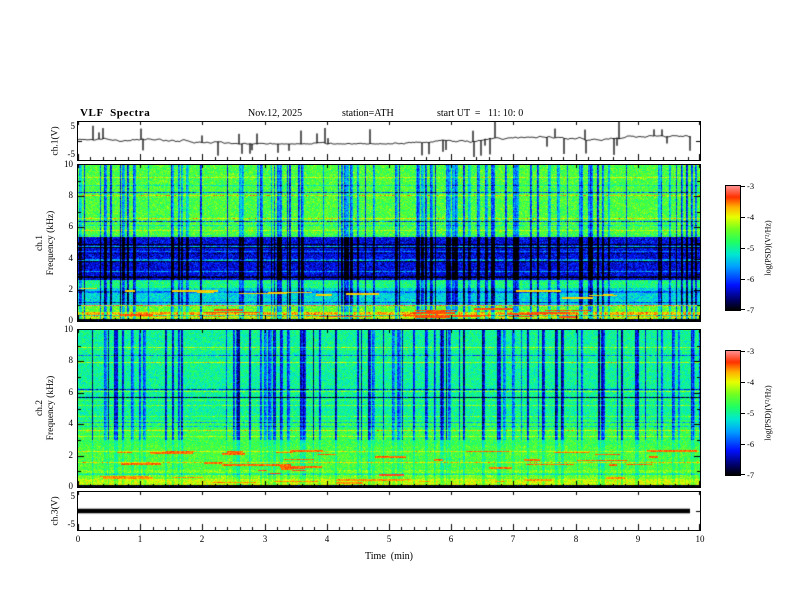 This screenshot has height=612, width=792. What do you see at coordinates (68, 164) in the screenshot?
I see `spec1-ytick-10: 10` at bounding box center [68, 164].